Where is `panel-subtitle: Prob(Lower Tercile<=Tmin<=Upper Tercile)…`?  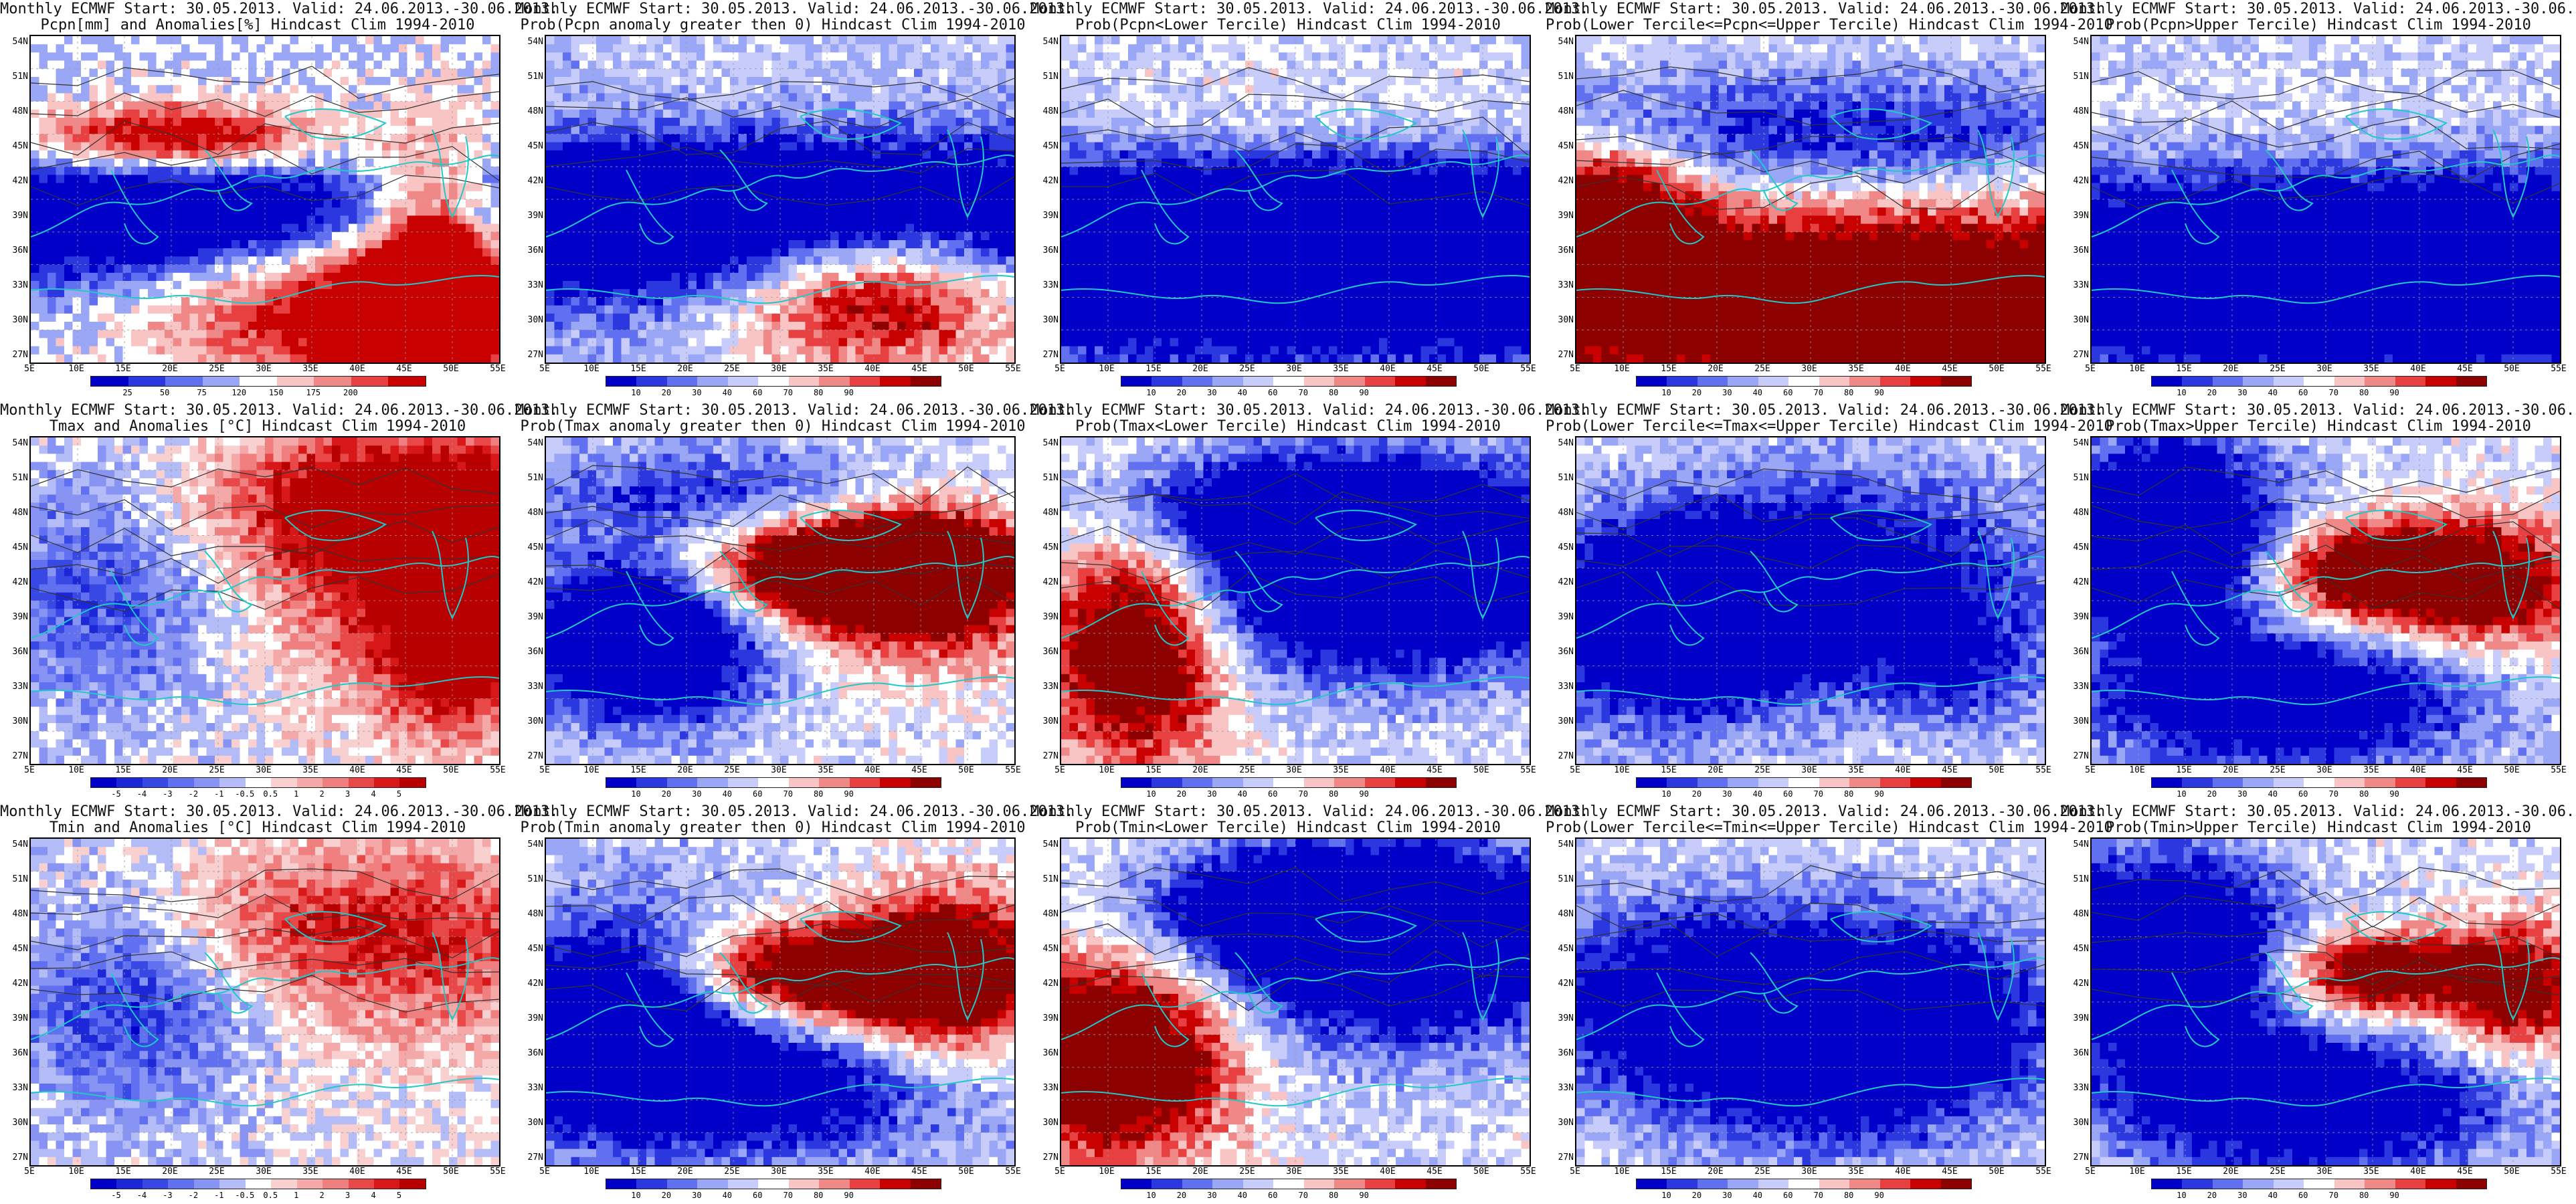
panel-subtitle: Prob(Lower Tercile<=Tmin<=Upper Tercile)… is located at coordinates (1829, 828).